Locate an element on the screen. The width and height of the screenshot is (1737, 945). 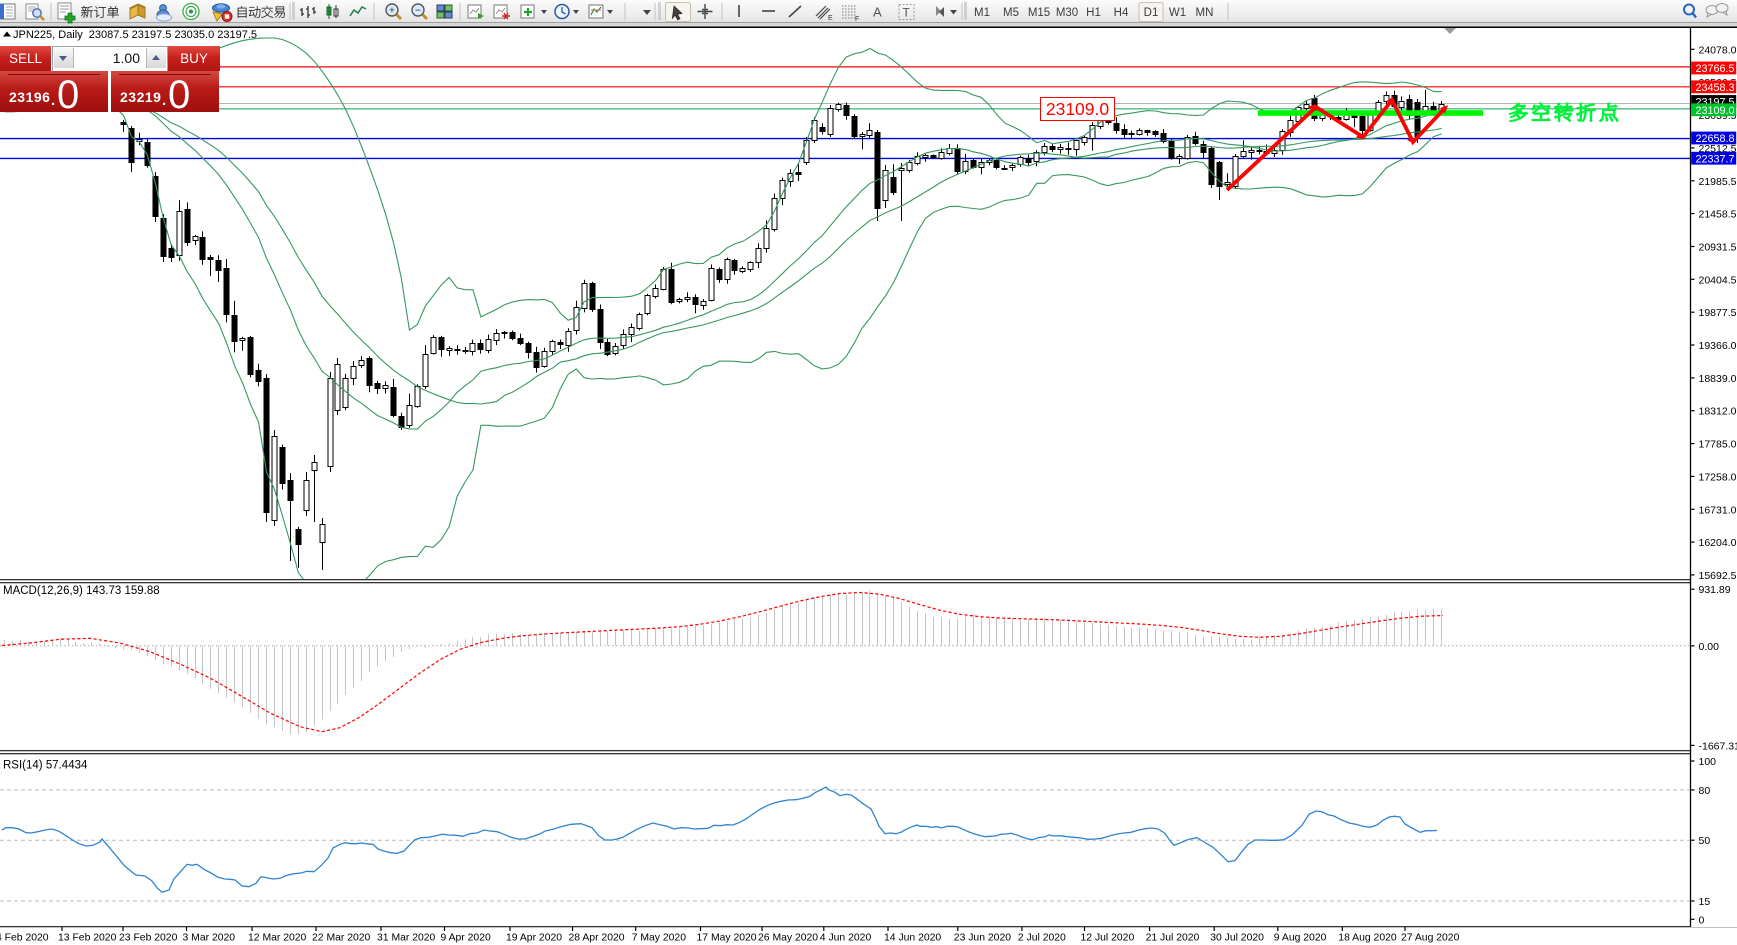
svg-text: 9 Aug 2020 is located at coordinates (1300, 938).